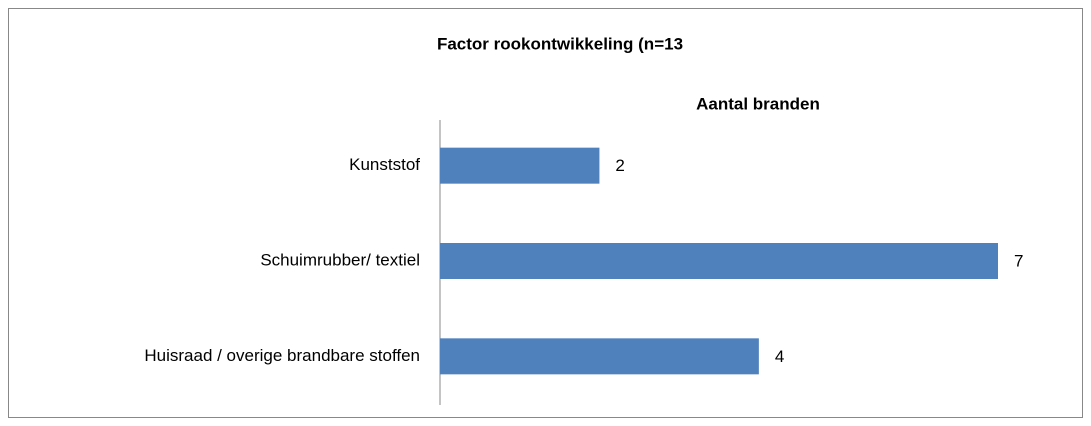 This screenshot has width=1091, height=426. I want to click on category-label: Schuimrubber/ textiel, so click(340, 259).